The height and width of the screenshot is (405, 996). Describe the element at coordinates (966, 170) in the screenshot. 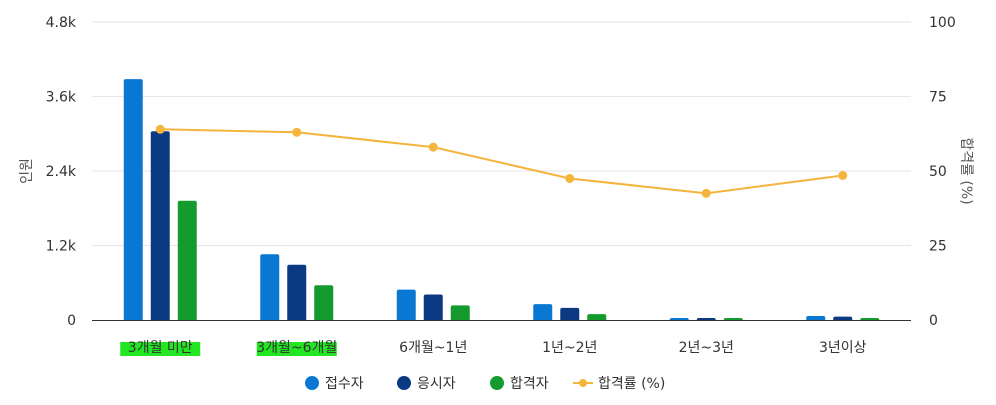

I see `right-axis-title: 합격률 (%)` at that location.